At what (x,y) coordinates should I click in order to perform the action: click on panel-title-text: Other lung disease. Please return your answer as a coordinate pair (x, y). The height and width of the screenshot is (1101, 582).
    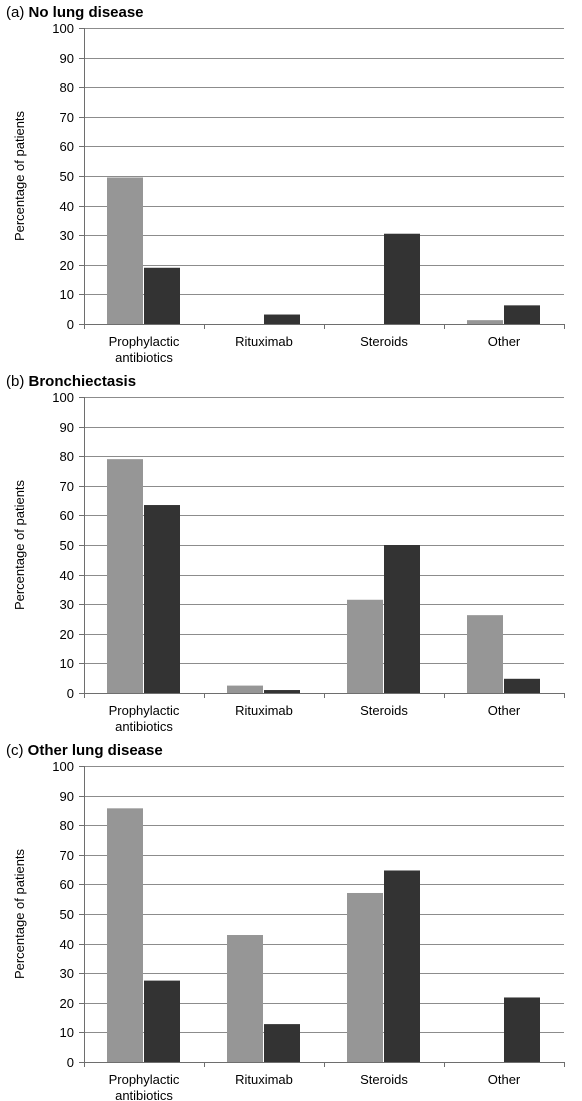
    Looking at the image, I should click on (95, 750).